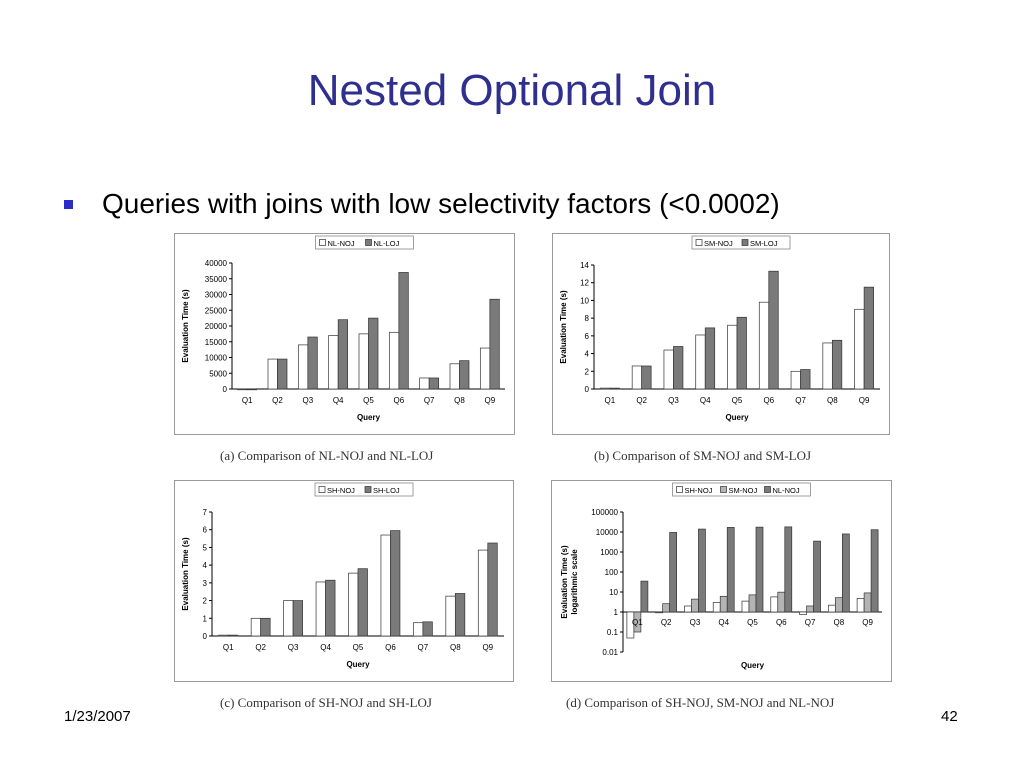 The height and width of the screenshot is (768, 1024). Describe the element at coordinates (216, 326) in the screenshot. I see `y-tick-label: 20000` at that location.